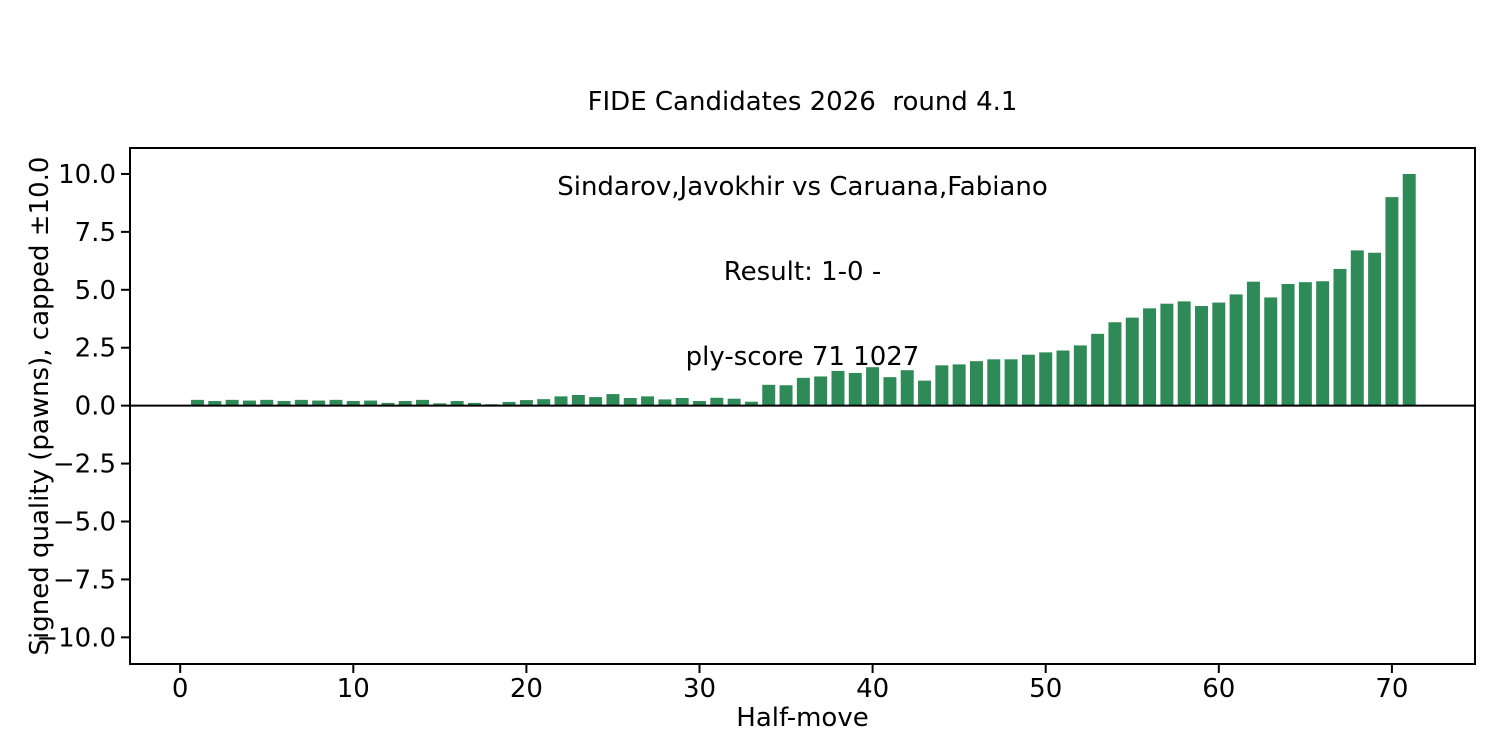 Image resolution: width=1500 pixels, height=750 pixels. I want to click on x-tick-label: 50, so click(1045, 689).